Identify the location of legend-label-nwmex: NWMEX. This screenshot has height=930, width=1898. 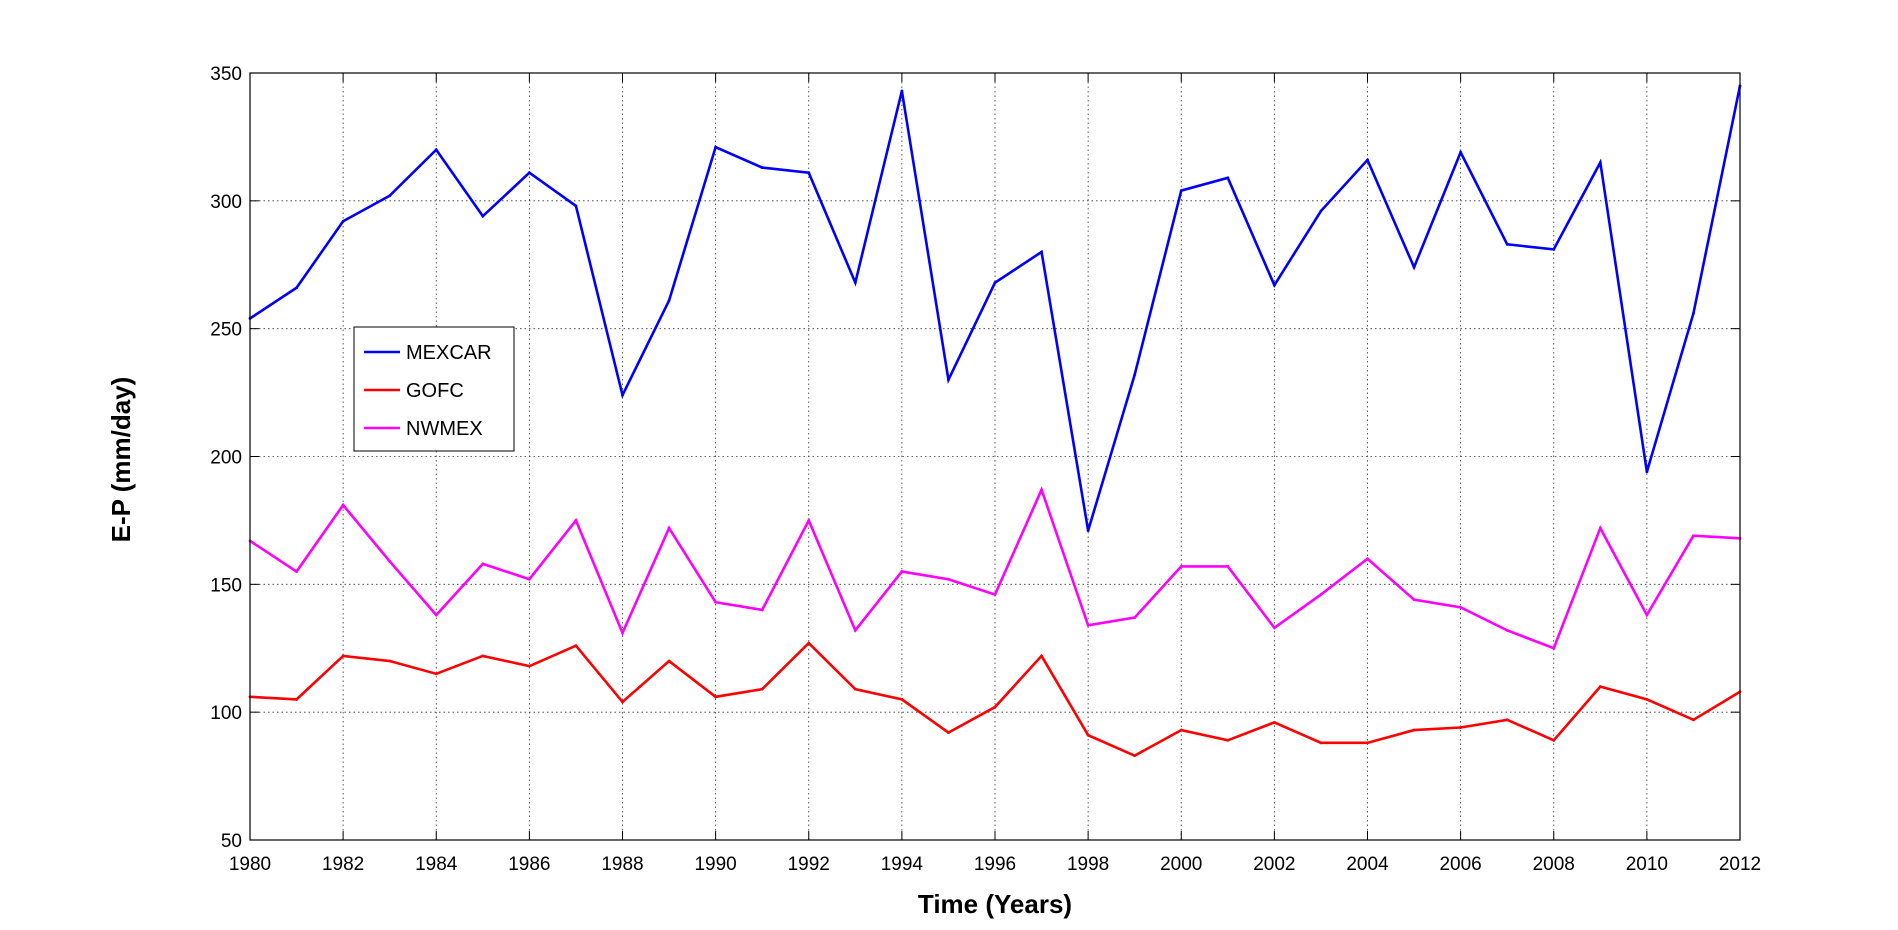
(444, 429).